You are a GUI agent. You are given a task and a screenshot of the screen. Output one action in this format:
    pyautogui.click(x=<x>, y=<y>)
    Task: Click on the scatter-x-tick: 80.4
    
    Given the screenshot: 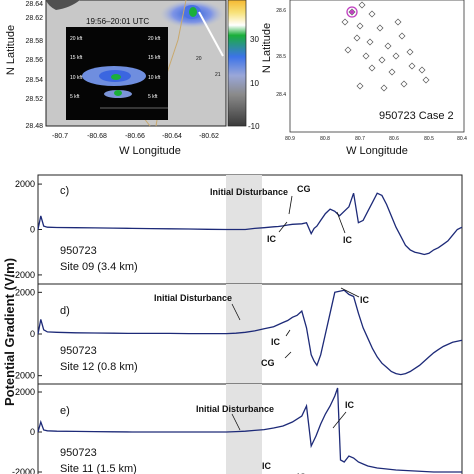 What is the action you would take?
    pyautogui.click(x=462, y=139)
    